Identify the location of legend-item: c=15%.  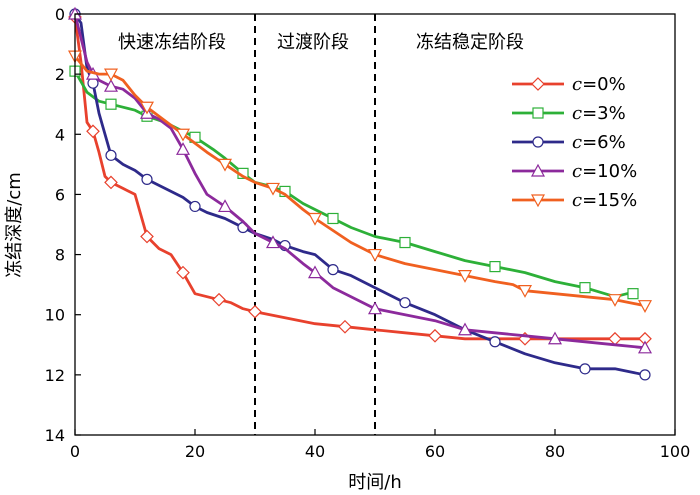
(574, 200).